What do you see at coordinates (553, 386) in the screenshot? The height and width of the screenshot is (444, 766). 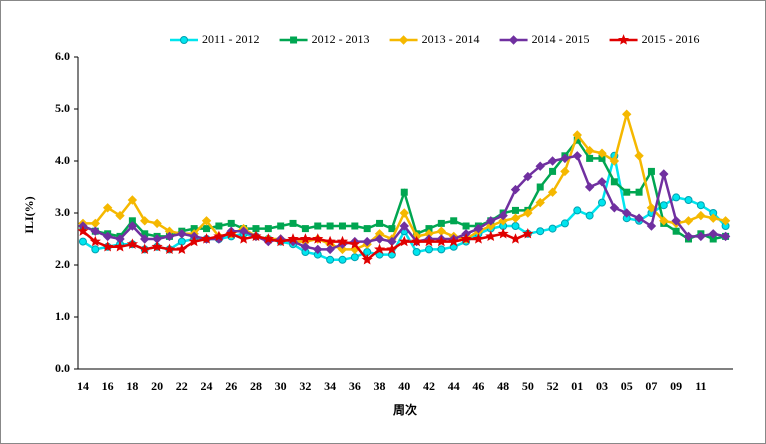 I see `x-tick-label: 52` at bounding box center [553, 386].